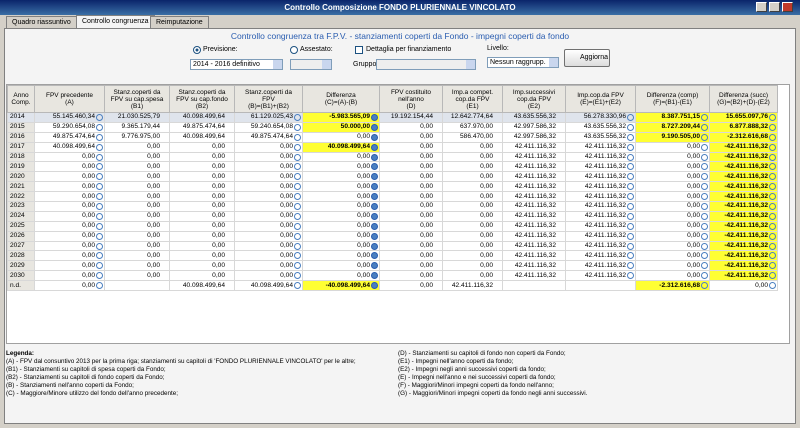 The image size is (800, 428). I want to click on select-assestato, so click(311, 64).